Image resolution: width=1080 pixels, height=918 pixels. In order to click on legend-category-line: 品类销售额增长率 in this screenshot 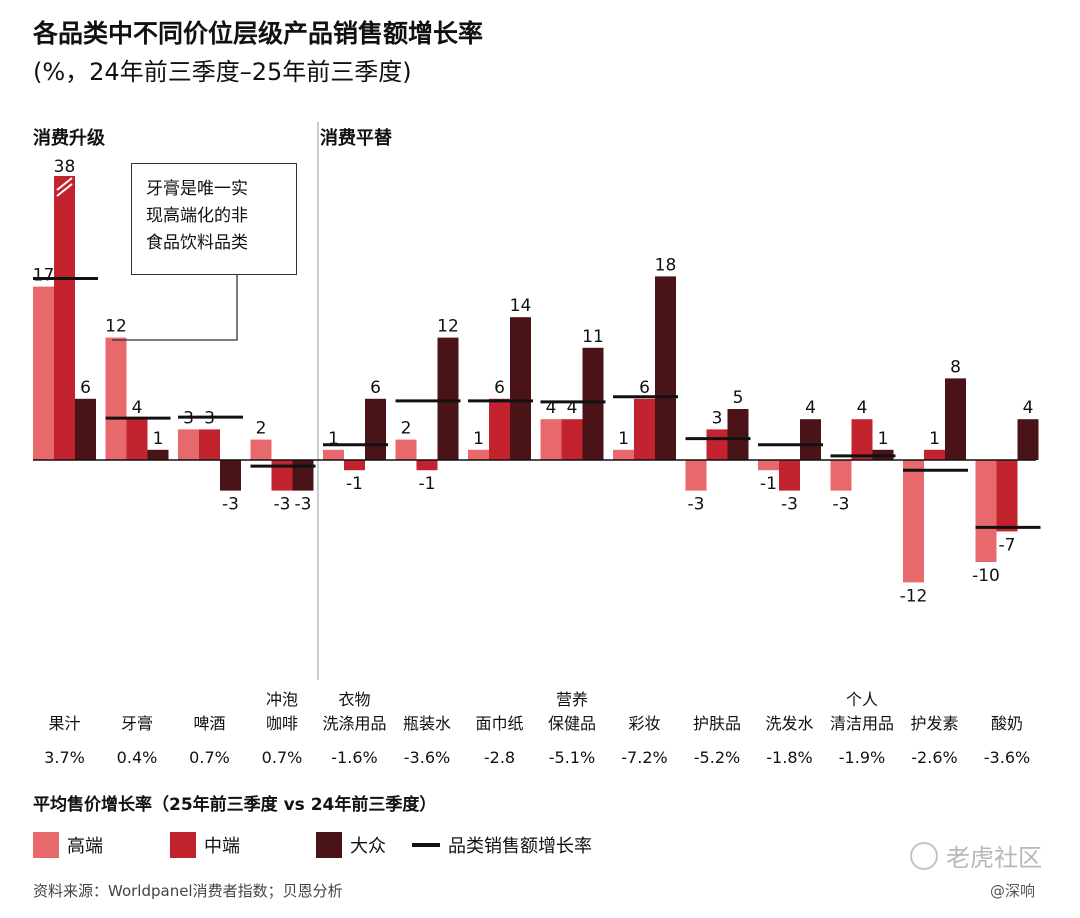, I will do `click(502, 845)`.